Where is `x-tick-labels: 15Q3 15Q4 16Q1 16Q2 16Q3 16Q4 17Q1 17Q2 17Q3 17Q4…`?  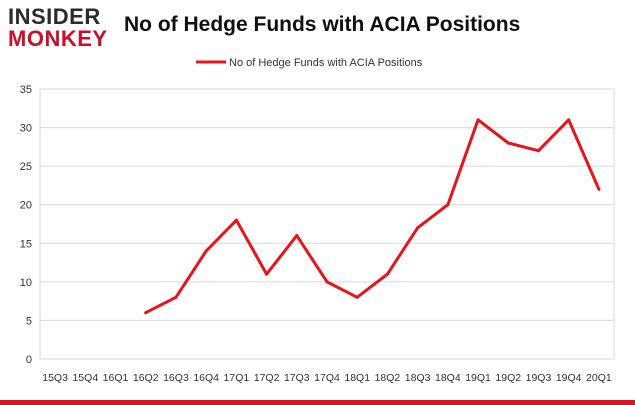 x-tick-labels: 15Q3 15Q4 16Q1 16Q2 16Q3 16Q4 17Q1 17Q2 17Q3 17Q4… is located at coordinates (327, 378).